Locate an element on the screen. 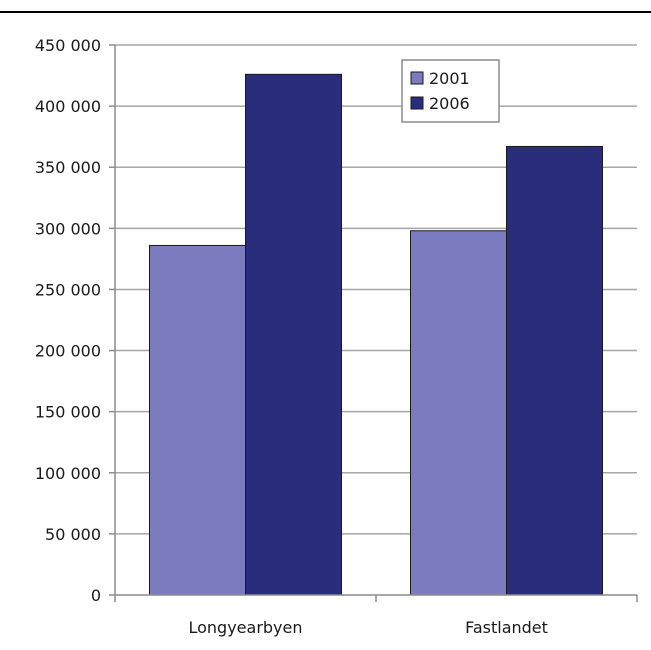 Image resolution: width=651 pixels, height=650 pixels. legend-box is located at coordinates (450, 91).